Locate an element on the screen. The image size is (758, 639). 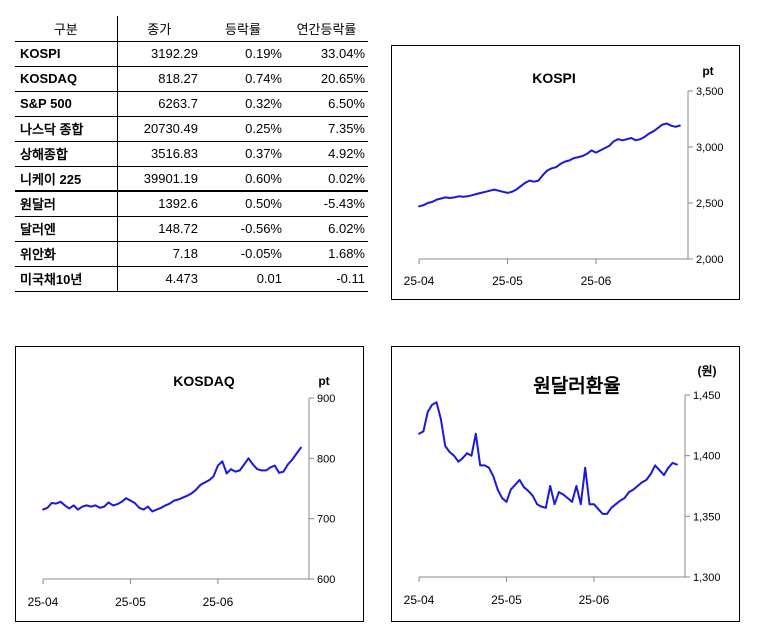
row-change: 0.01 is located at coordinates (243, 279).